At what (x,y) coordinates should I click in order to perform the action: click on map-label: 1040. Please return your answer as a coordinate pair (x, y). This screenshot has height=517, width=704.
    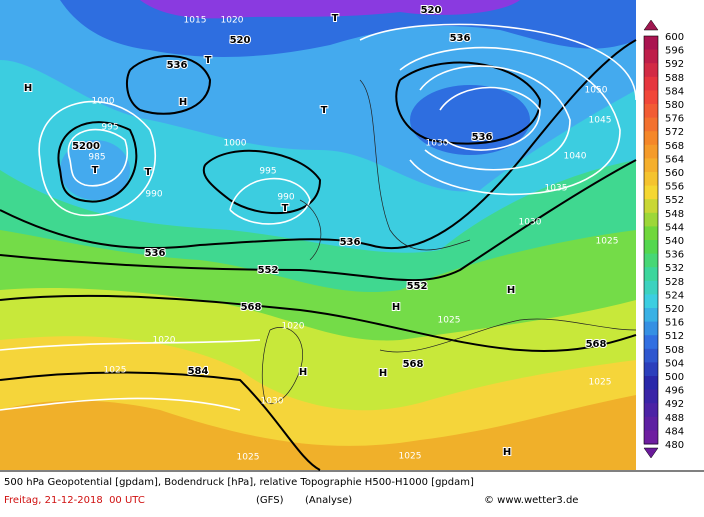
    Looking at the image, I should click on (575, 157).